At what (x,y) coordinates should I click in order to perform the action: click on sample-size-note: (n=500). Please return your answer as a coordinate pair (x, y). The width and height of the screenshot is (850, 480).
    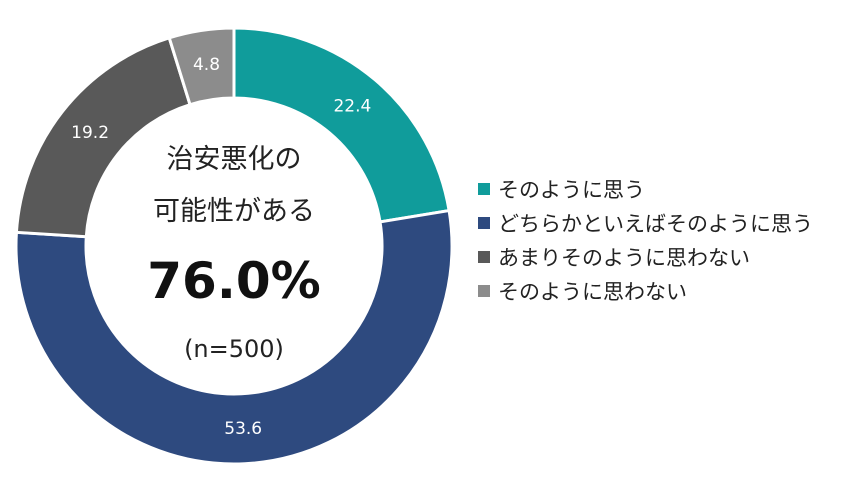
    Looking at the image, I should click on (234, 349).